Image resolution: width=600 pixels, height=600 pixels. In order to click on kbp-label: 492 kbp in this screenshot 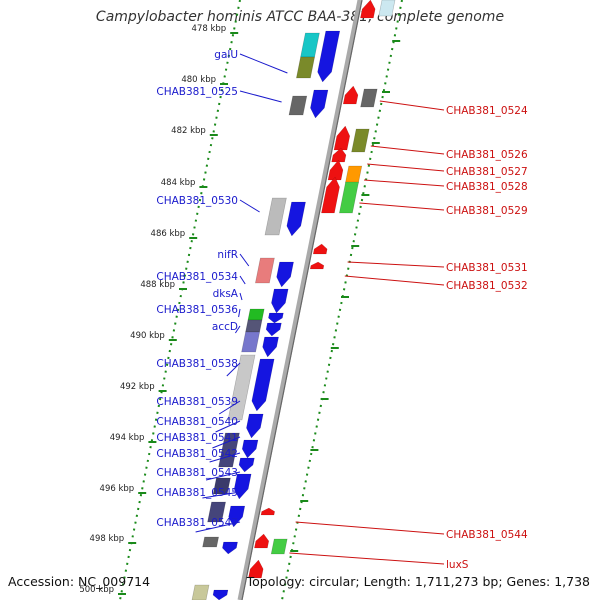, I will do `click(137, 387)`.